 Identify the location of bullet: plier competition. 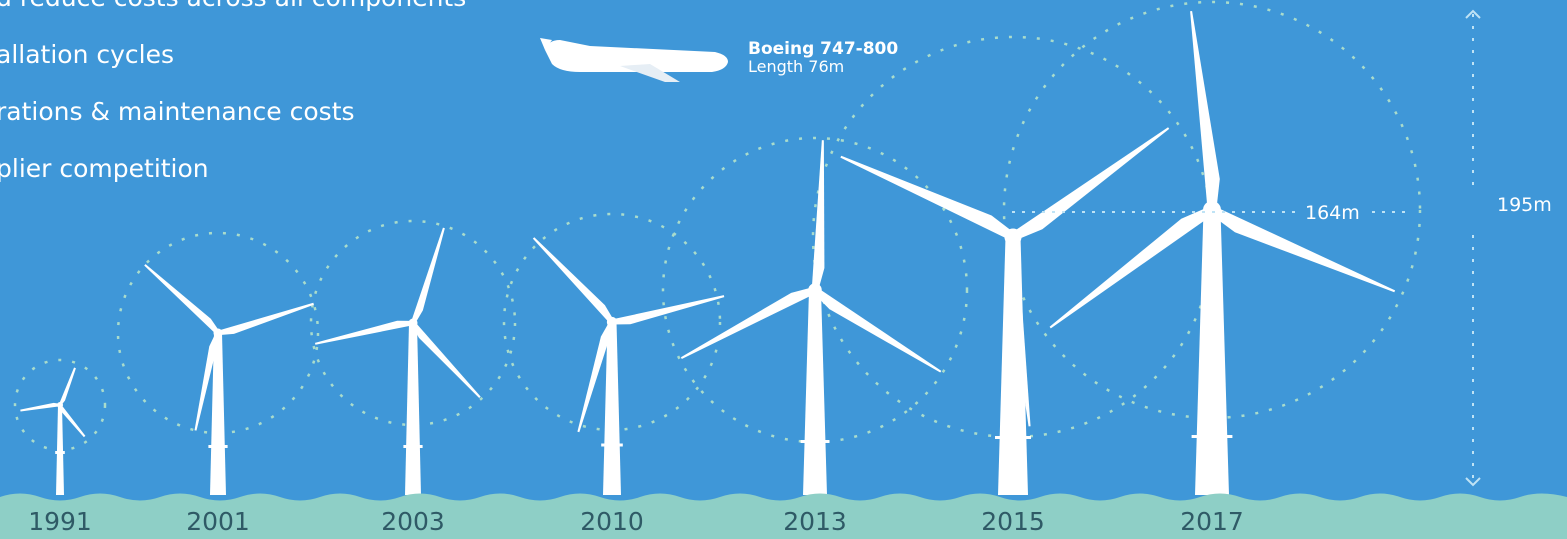
(104, 168).